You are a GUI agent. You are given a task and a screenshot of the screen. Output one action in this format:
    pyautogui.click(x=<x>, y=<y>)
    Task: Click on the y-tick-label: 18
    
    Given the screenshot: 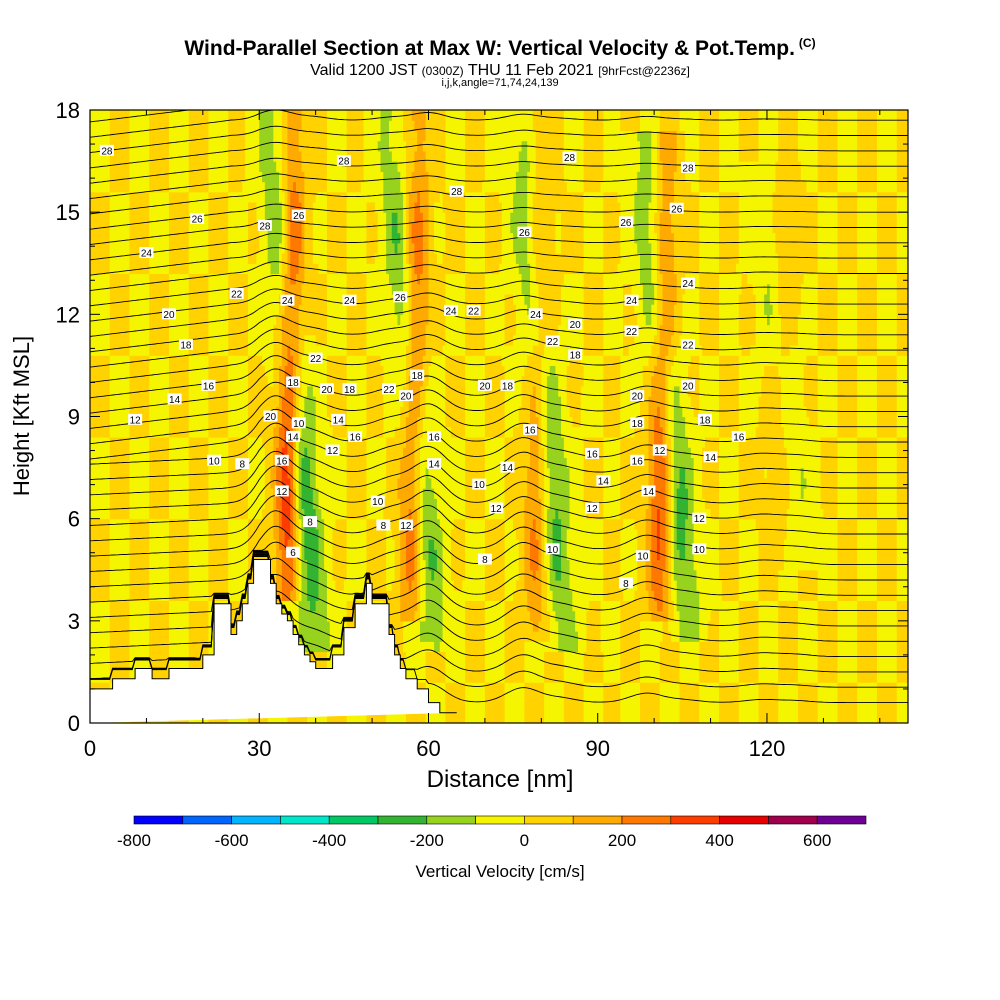 What is the action you would take?
    pyautogui.click(x=68, y=110)
    